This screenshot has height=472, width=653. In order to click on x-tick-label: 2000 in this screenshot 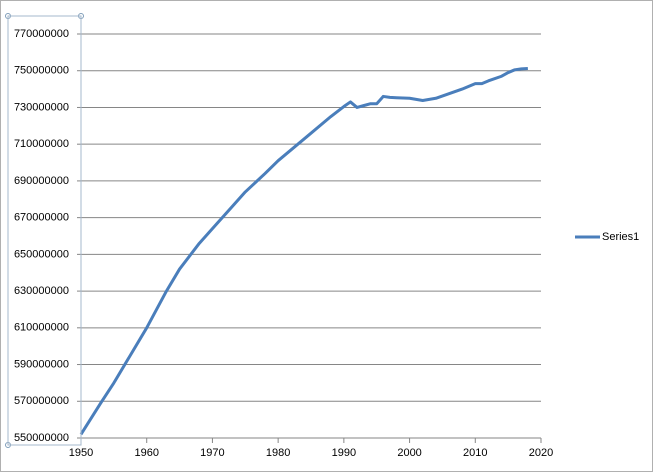, I will do `click(409, 453)`.